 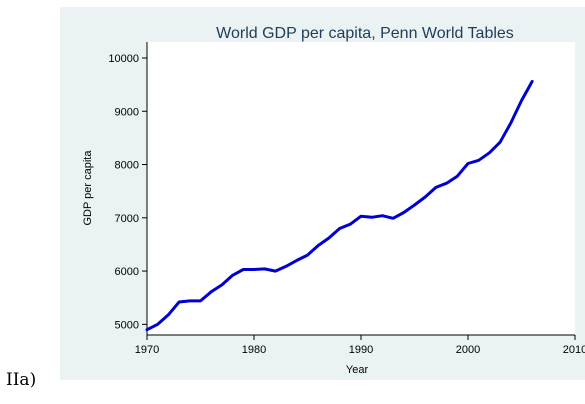 I want to click on x-tick-label: 1980, so click(x=254, y=350).